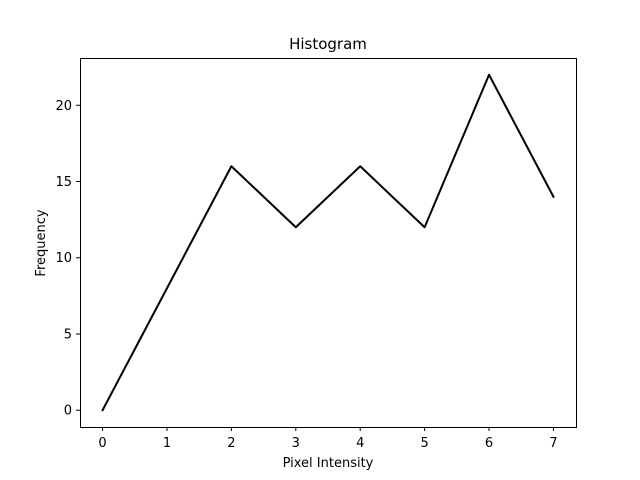 Image resolution: width=640 pixels, height=480 pixels. I want to click on x-axis-label: Pixel Intensity, so click(328, 463).